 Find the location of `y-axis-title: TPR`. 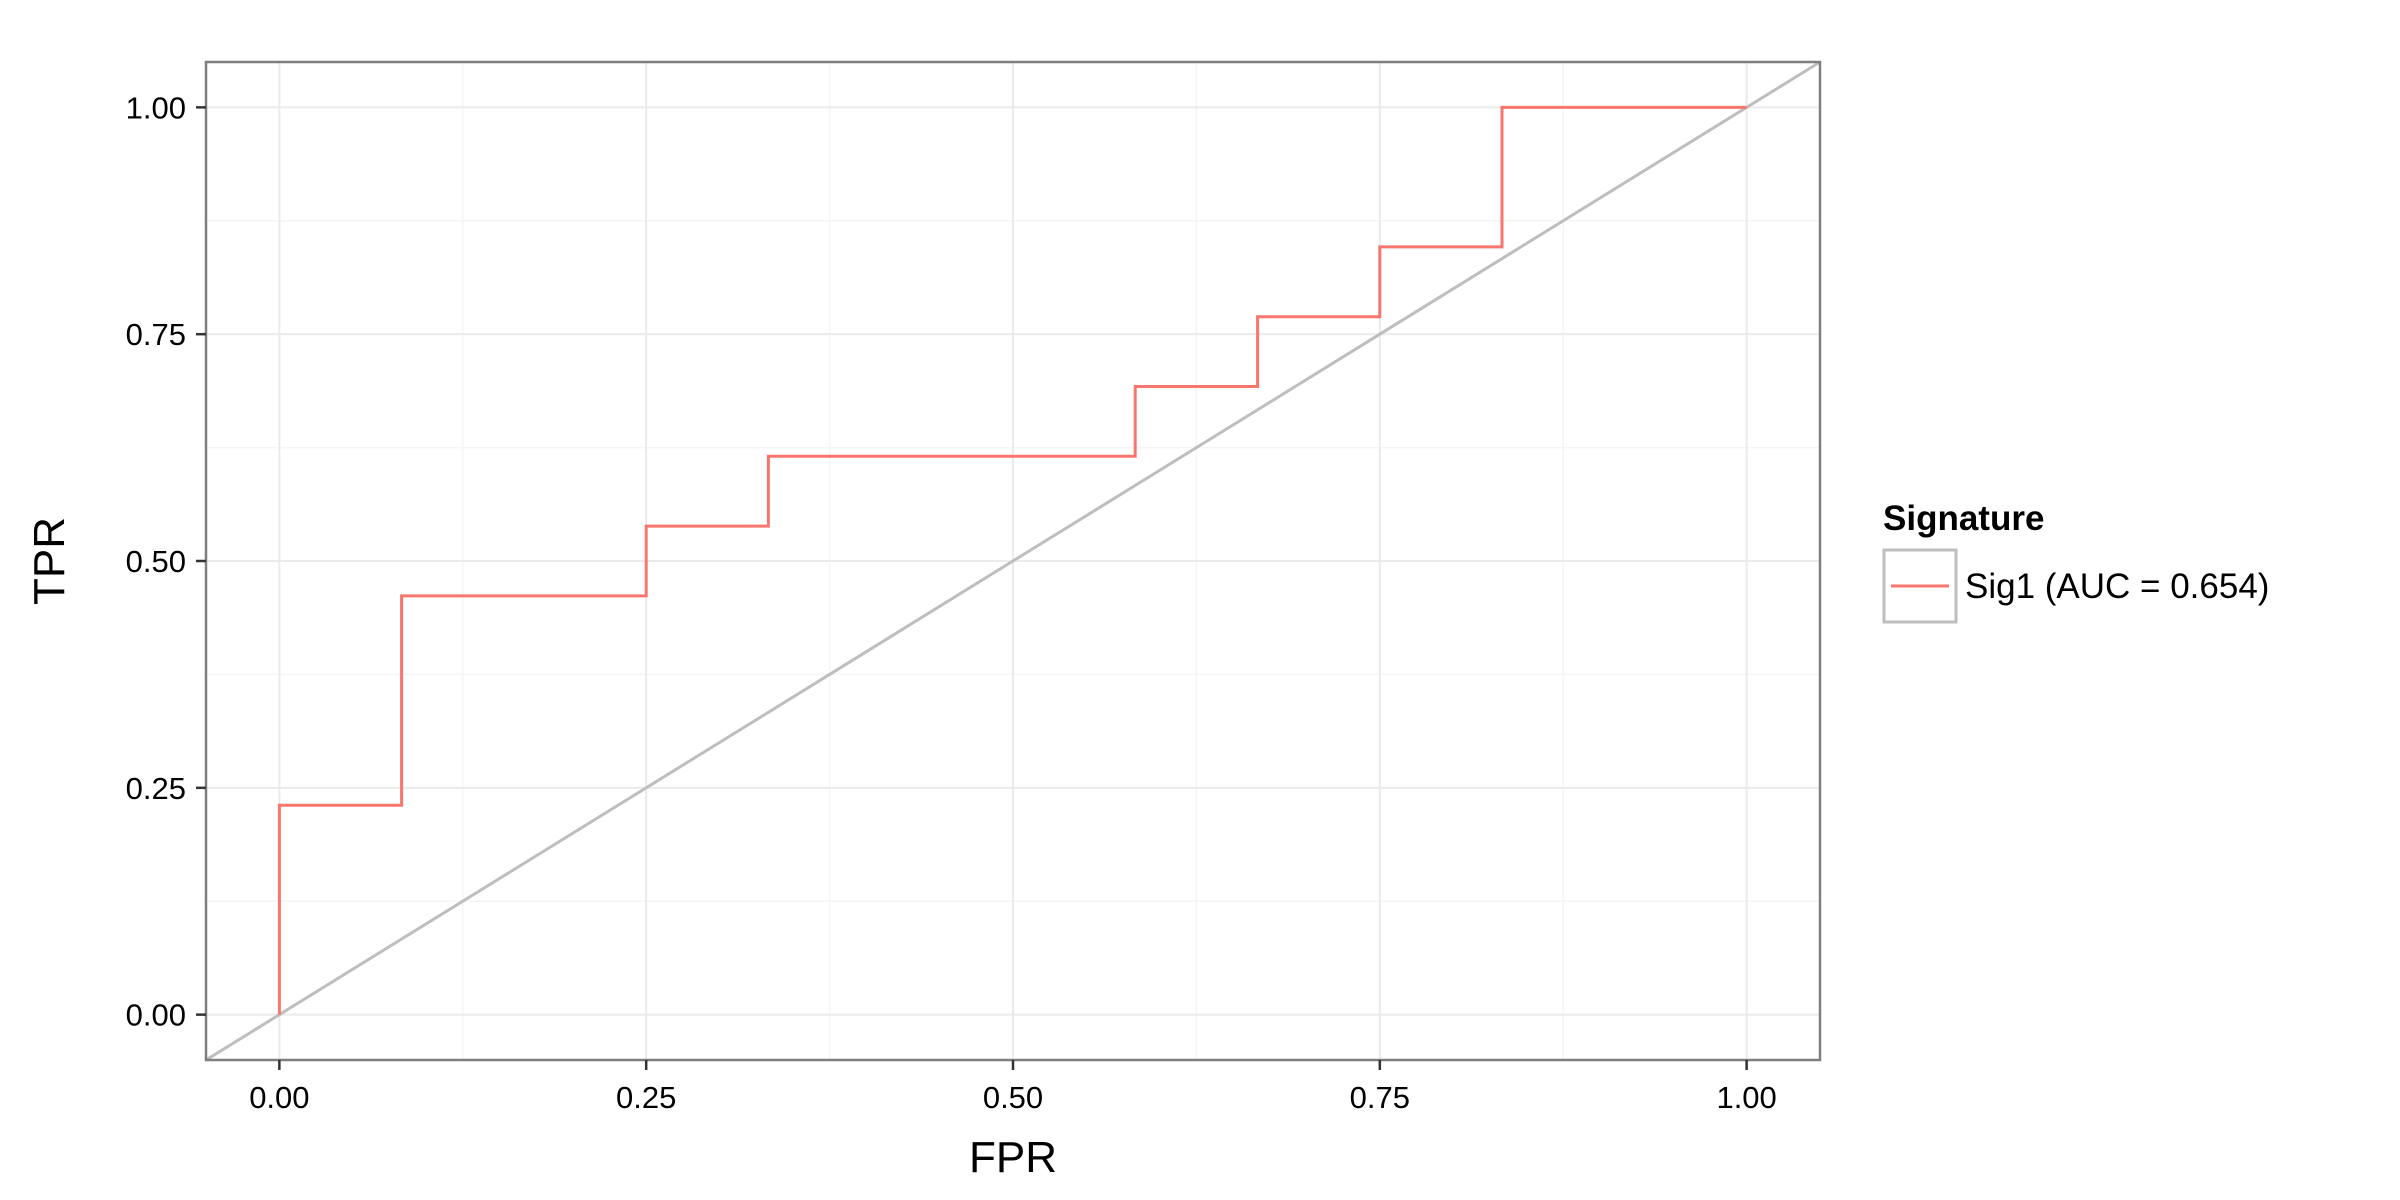

y-axis-title: TPR is located at coordinates (49, 561).